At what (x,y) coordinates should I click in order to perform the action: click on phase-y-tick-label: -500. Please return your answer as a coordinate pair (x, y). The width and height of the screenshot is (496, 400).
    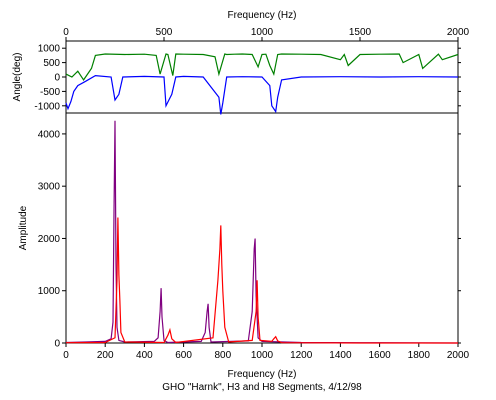
    Looking at the image, I should click on (50, 92).